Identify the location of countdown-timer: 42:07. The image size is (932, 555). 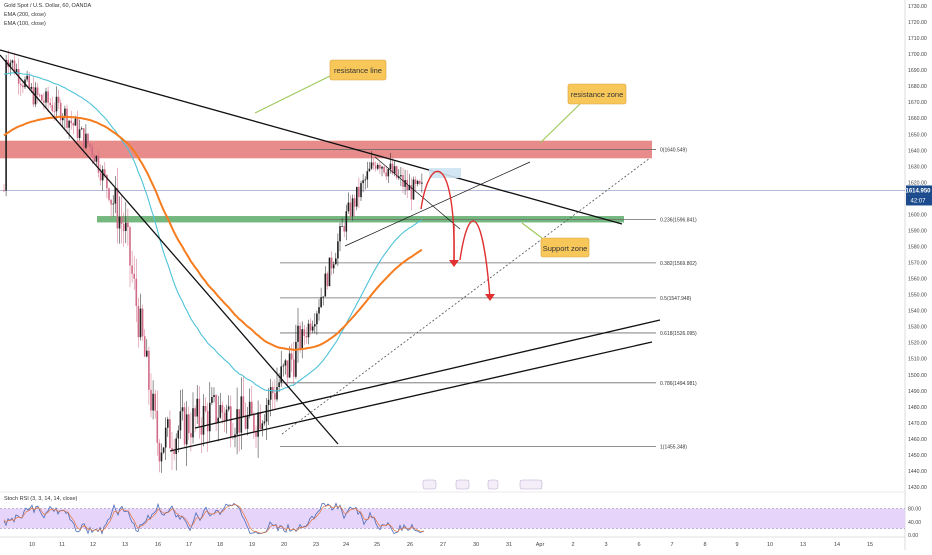
(918, 201).